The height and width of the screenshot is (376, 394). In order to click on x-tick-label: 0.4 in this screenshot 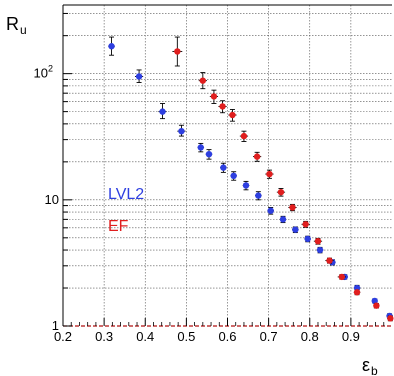, I will do `click(145, 336)`.